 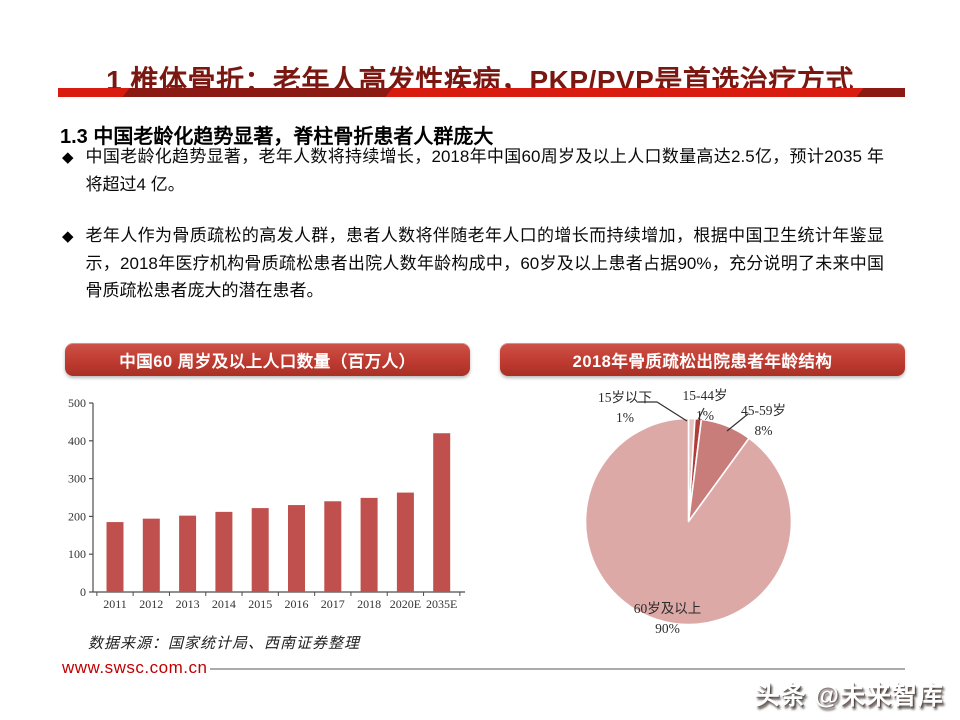 What do you see at coordinates (333, 604) in the screenshot?
I see `svg-text: 2017` at bounding box center [333, 604].